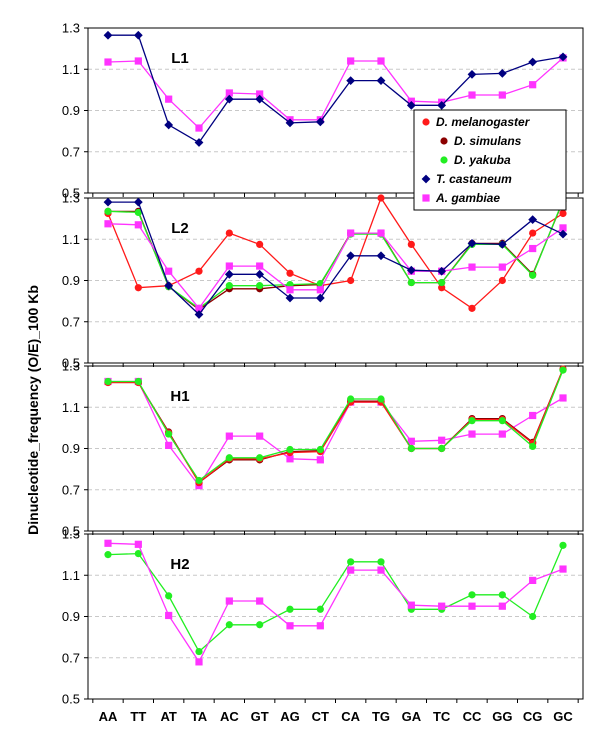 This screenshot has width=600, height=742. Describe the element at coordinates (475, 160) in the screenshot. I see `legend-entry-d-yakuba: D. yakuba` at that location.